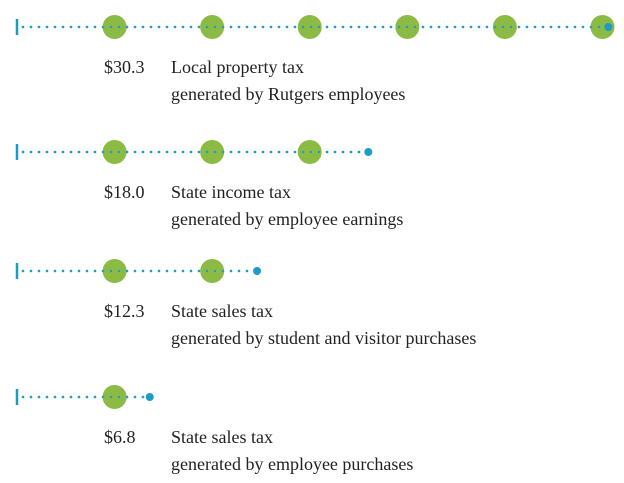 The height and width of the screenshot is (483, 624). I want to click on value-label: $30.3, so click(124, 67).